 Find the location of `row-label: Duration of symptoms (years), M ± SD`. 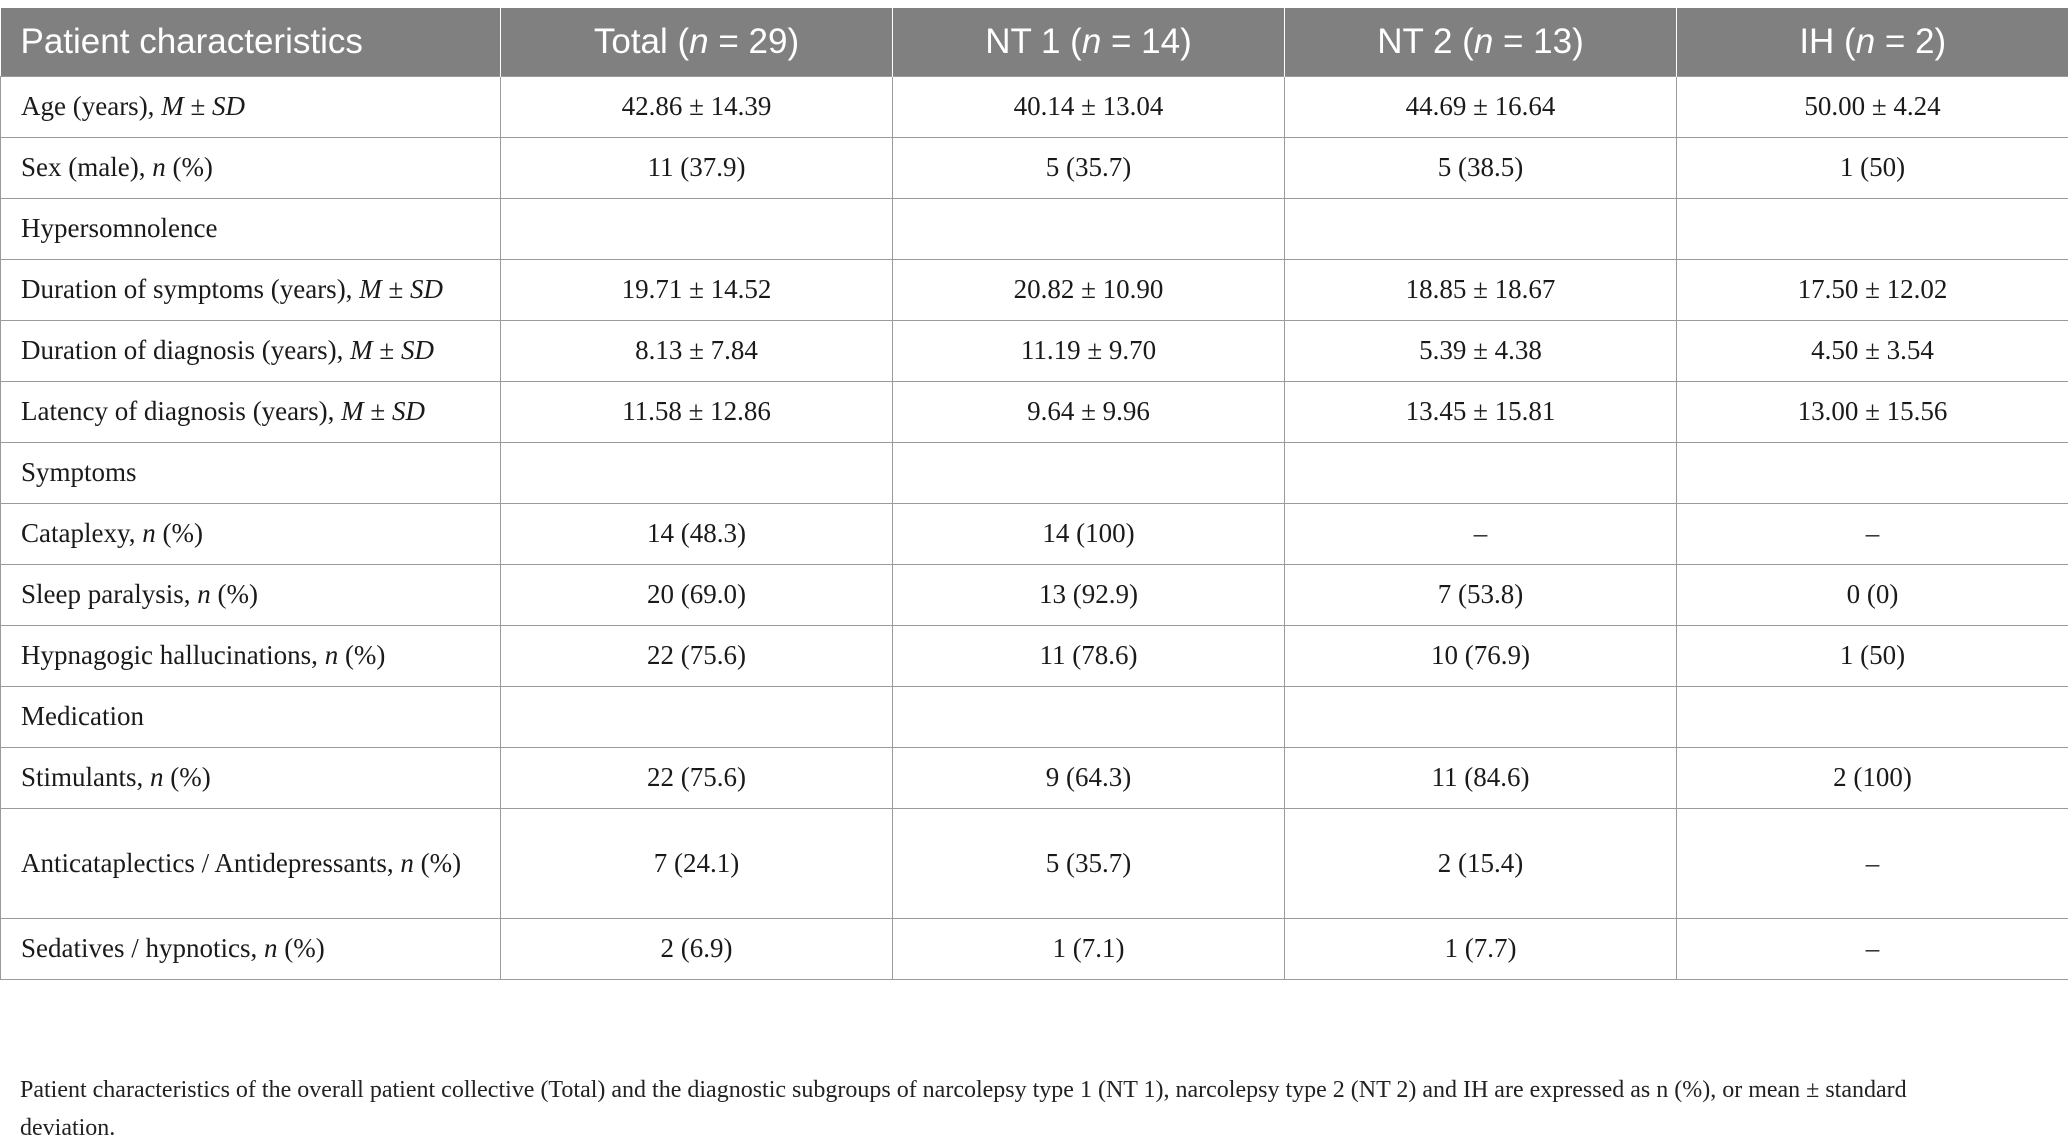

row-label: Duration of symptoms (years), M ± SD is located at coordinates (251, 290).